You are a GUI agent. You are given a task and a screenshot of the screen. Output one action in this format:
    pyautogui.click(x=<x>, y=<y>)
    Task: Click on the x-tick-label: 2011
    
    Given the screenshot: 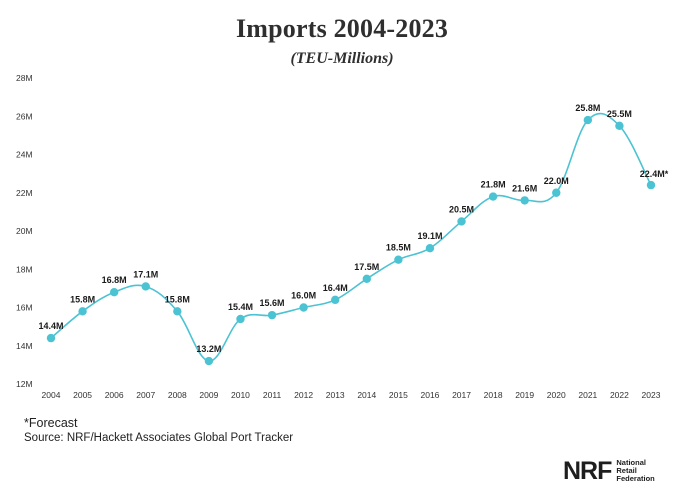 What is the action you would take?
    pyautogui.click(x=272, y=395)
    